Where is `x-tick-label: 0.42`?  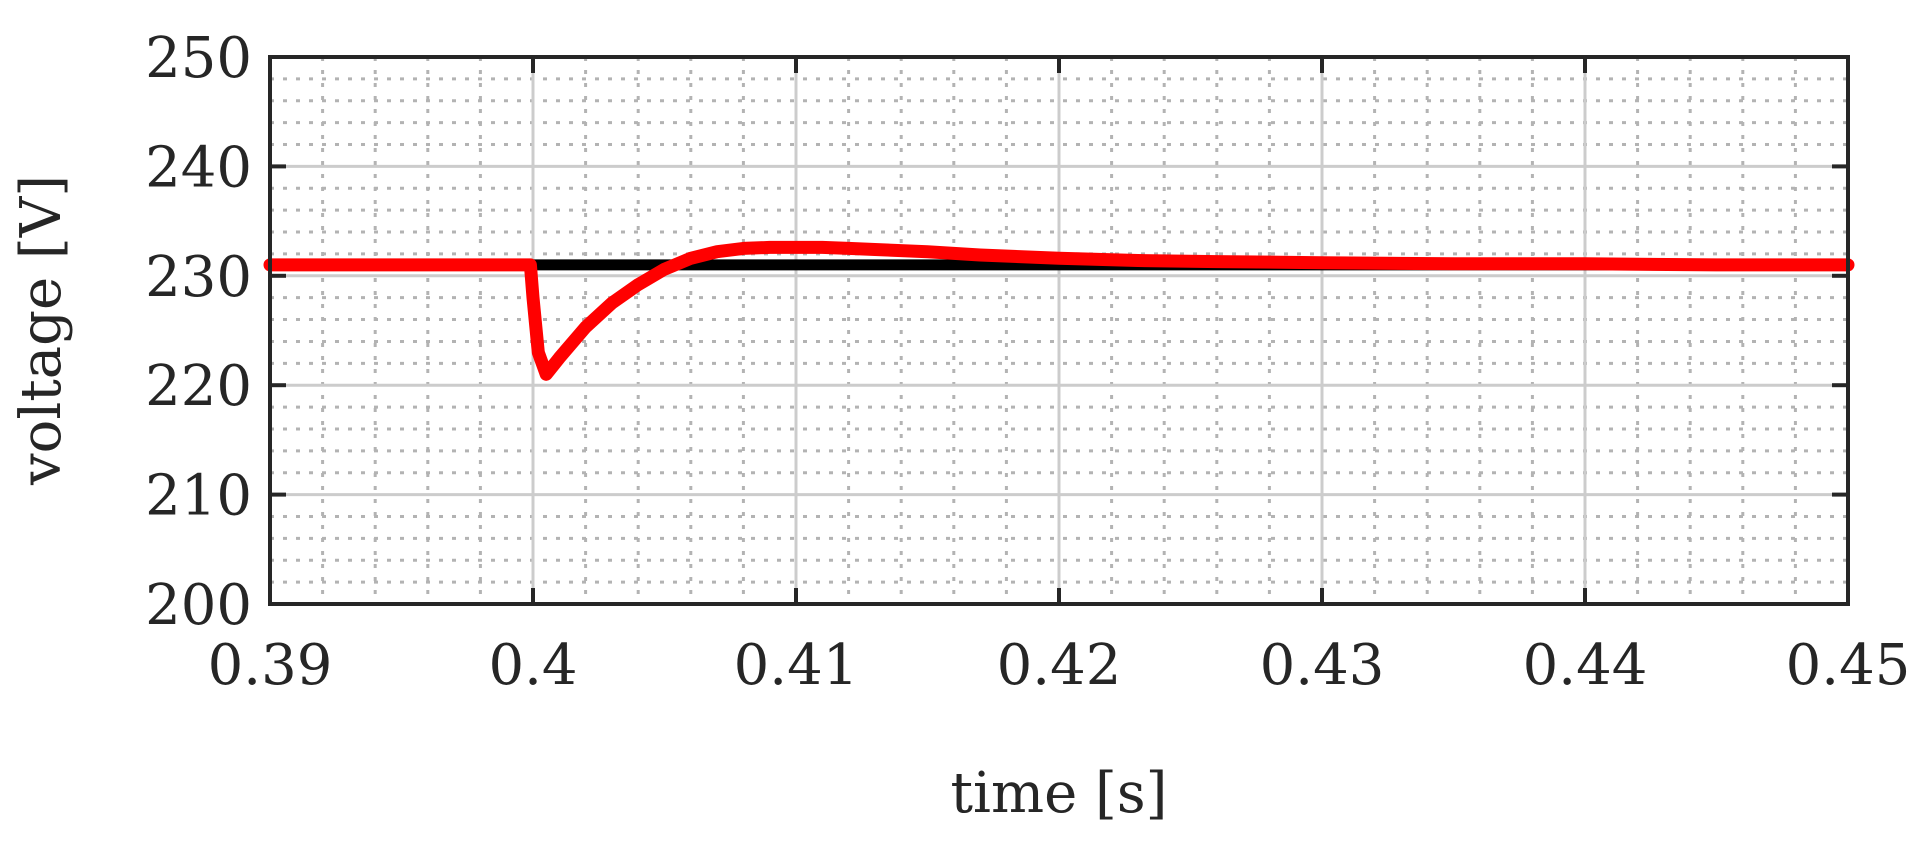
x-tick-label: 0.42 is located at coordinates (1059, 665).